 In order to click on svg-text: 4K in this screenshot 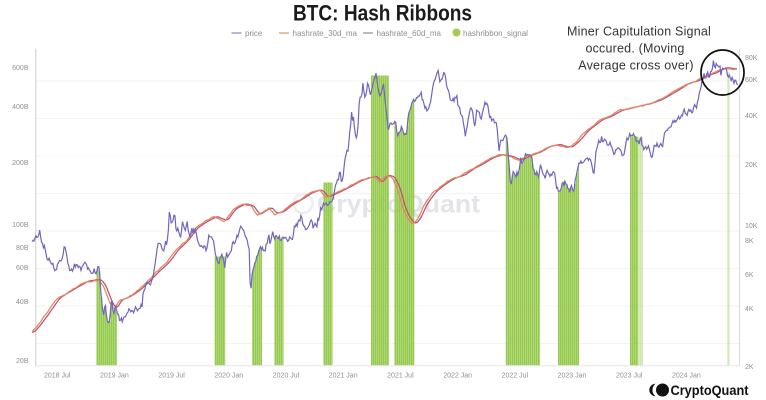, I will do `click(749, 309)`.